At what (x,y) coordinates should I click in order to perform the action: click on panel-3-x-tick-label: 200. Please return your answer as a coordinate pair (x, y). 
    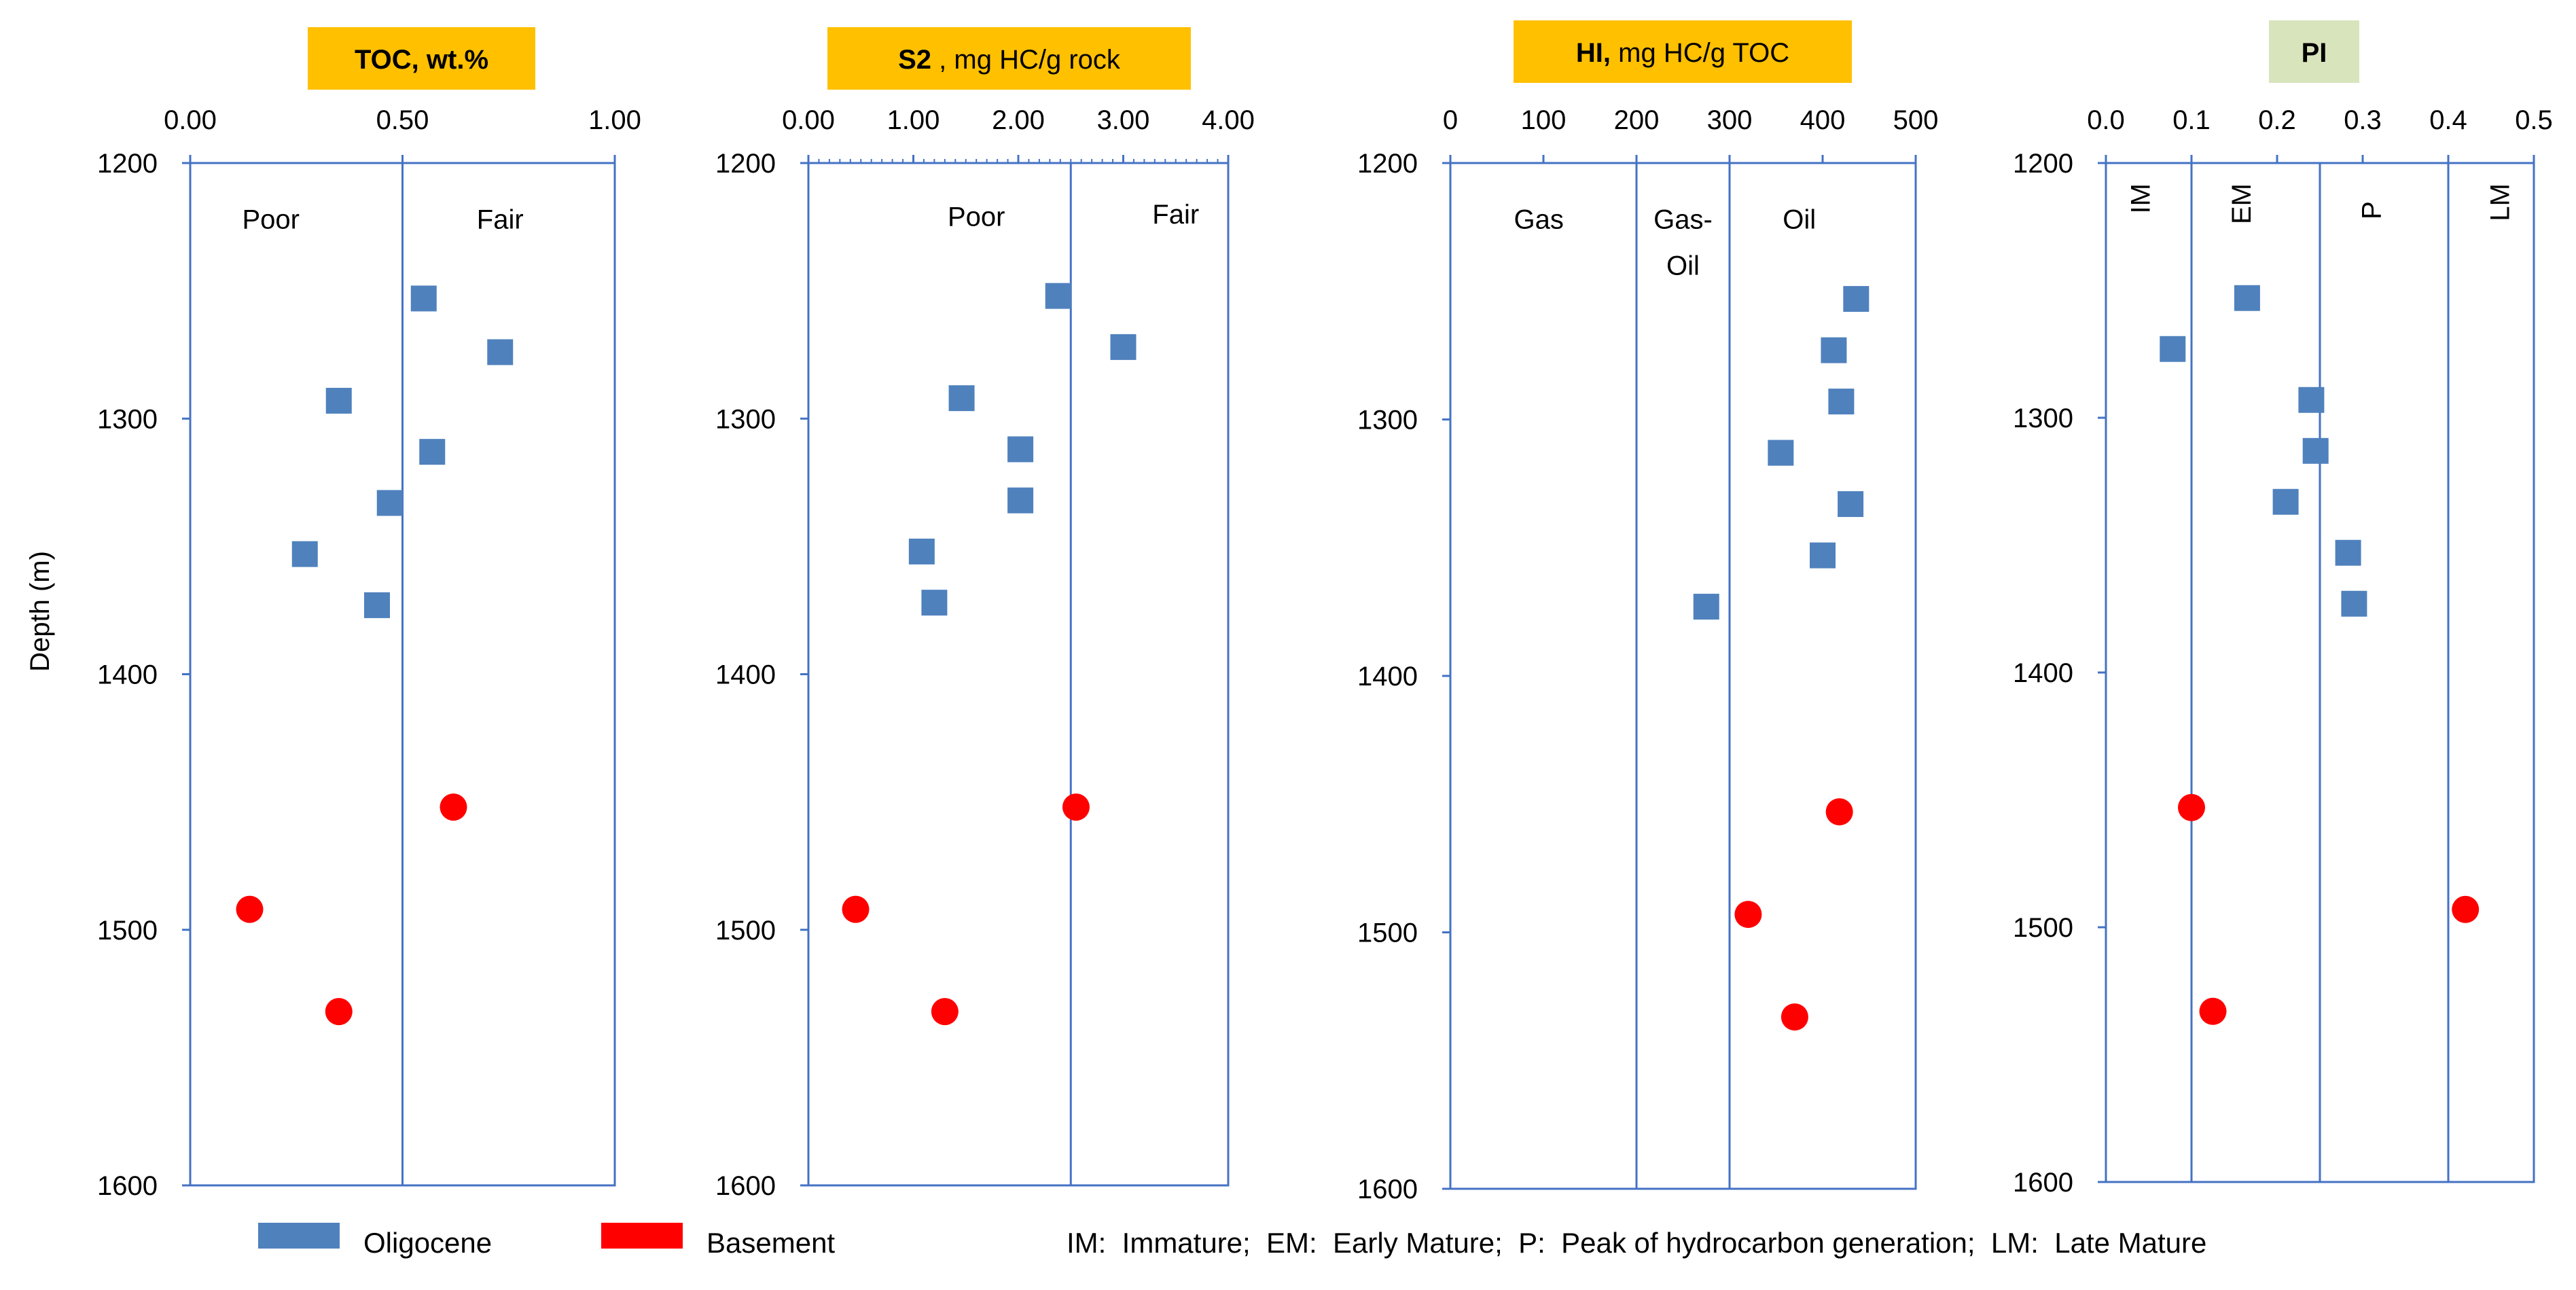
    Looking at the image, I should click on (1637, 120).